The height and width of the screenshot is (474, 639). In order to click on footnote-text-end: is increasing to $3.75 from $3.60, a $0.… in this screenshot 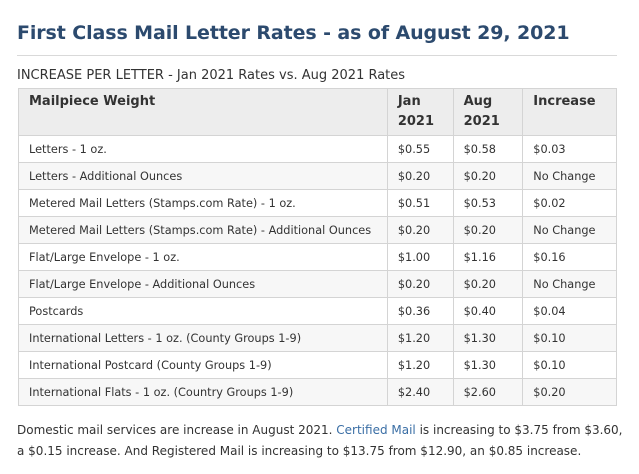, I will do `click(320, 440)`.